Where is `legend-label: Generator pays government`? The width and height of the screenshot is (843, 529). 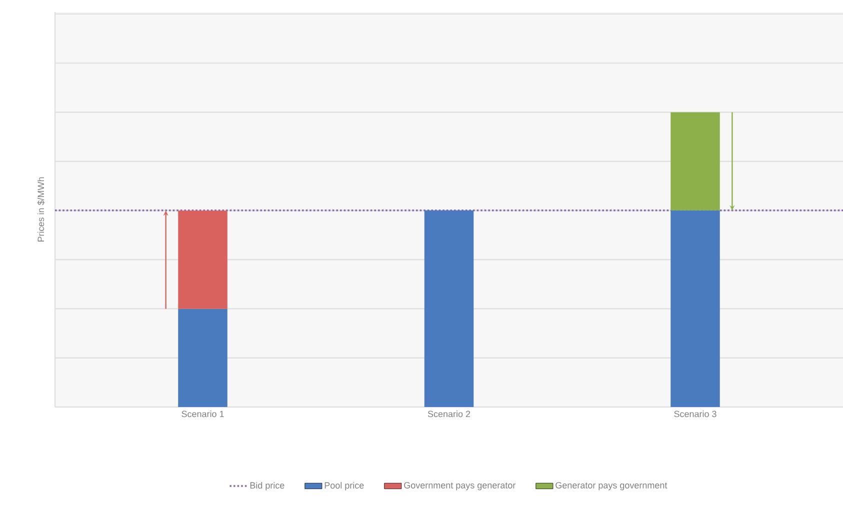 legend-label: Generator pays government is located at coordinates (612, 486).